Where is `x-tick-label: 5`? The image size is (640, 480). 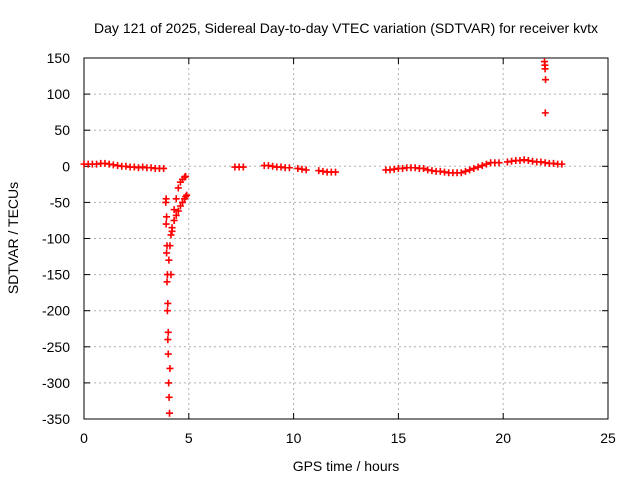 x-tick-label: 5 is located at coordinates (189, 438).